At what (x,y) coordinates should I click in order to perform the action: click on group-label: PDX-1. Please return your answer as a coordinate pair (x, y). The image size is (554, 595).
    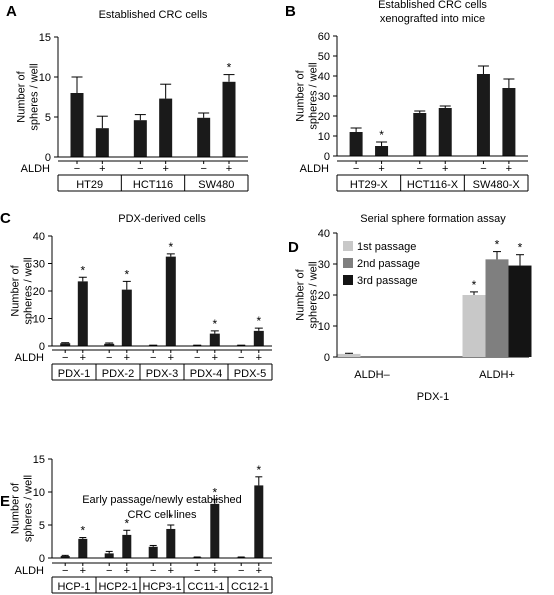
    Looking at the image, I should click on (74, 374).